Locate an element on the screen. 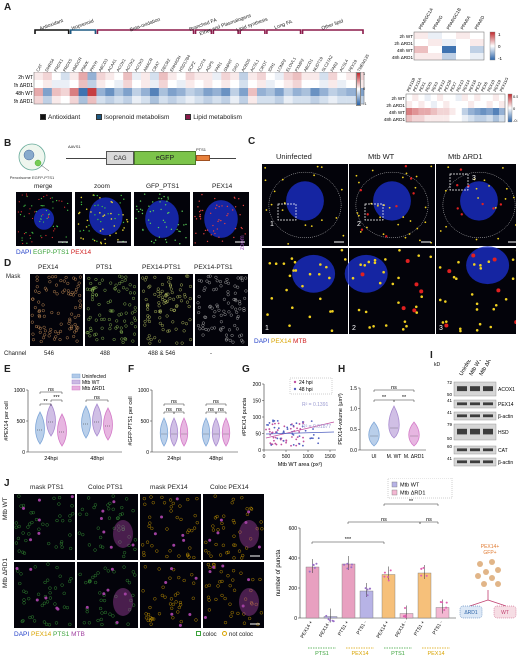 The image size is (520, 659). scale-tick: -1 is located at coordinates (365, 103).